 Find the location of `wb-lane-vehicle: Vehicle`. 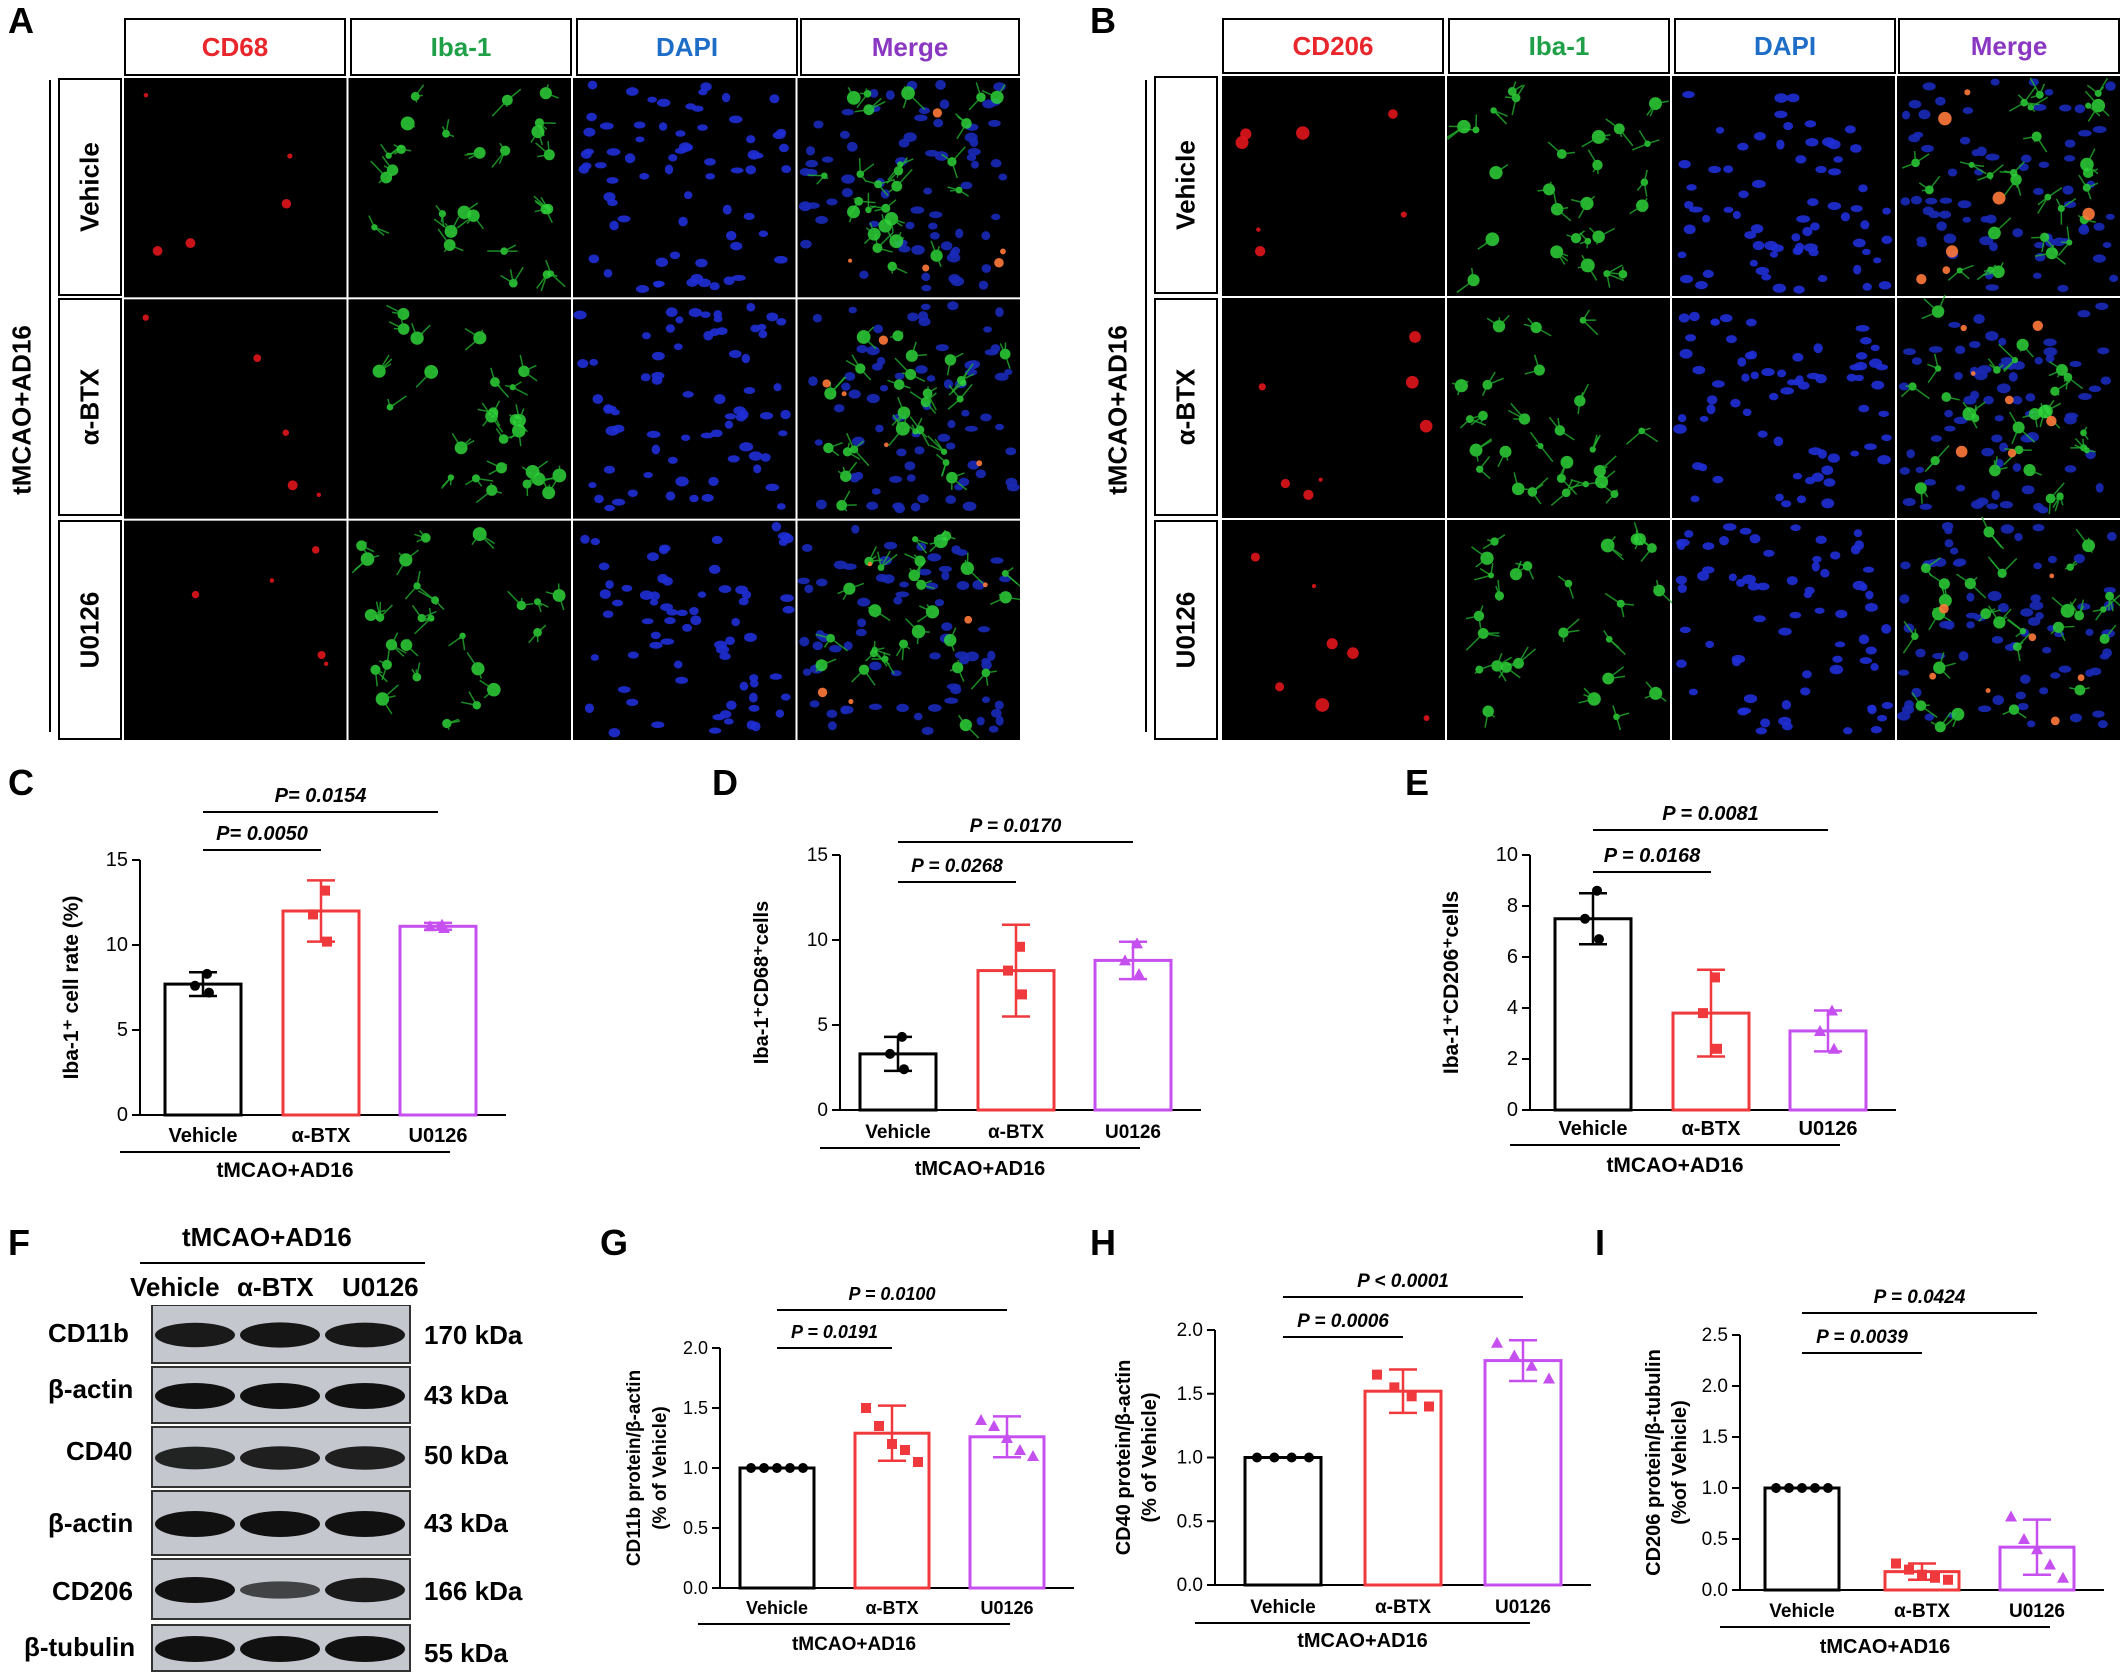

wb-lane-vehicle: Vehicle is located at coordinates (175, 1287).